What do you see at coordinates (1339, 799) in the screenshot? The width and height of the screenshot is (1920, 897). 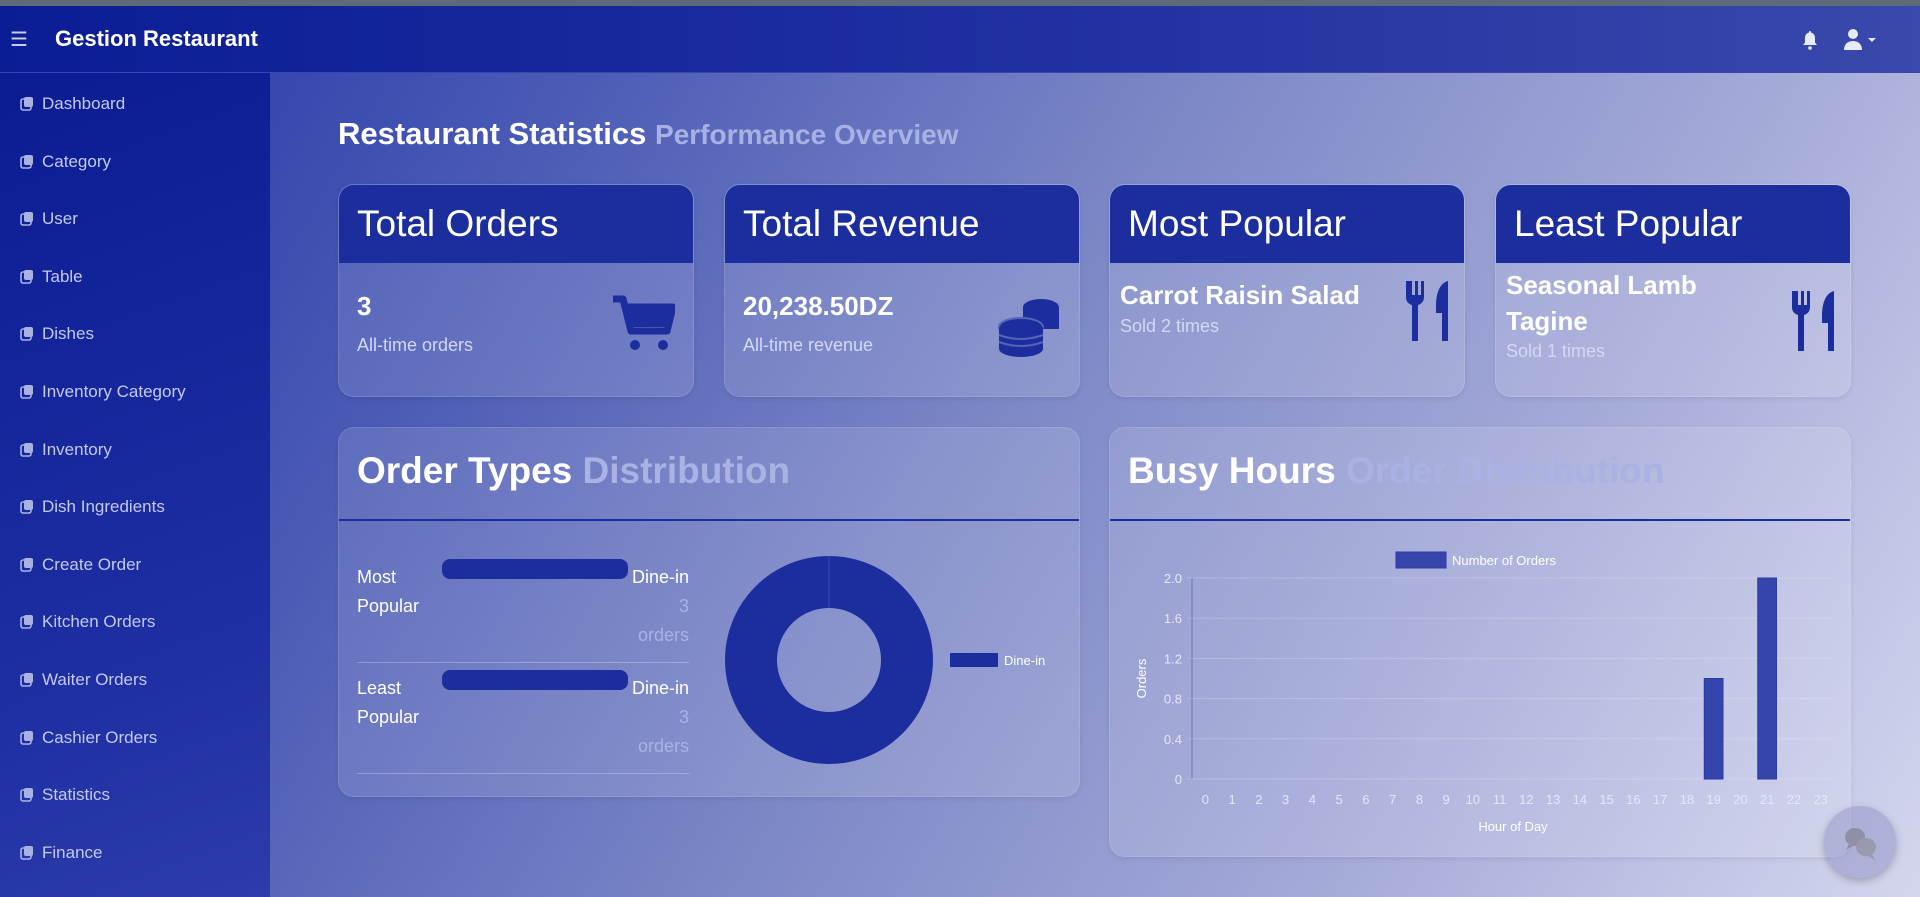 I see `x-tick-label: 5` at bounding box center [1339, 799].